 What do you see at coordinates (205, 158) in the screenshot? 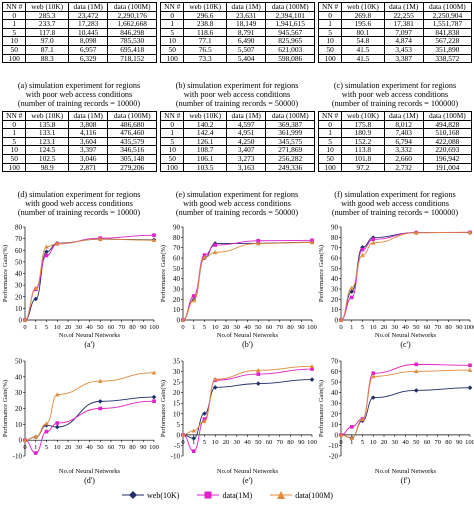
I see `table-cell: 106.1` at bounding box center [205, 158].